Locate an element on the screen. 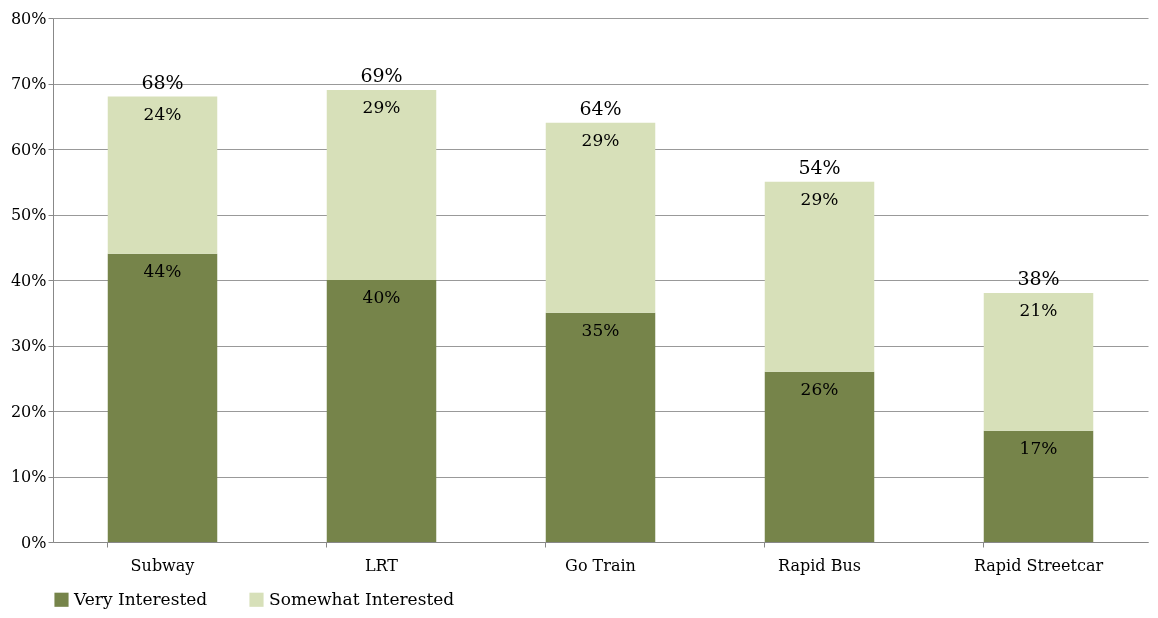 The width and height of the screenshot is (1158, 618). x-tick-label: Subway is located at coordinates (162, 565).